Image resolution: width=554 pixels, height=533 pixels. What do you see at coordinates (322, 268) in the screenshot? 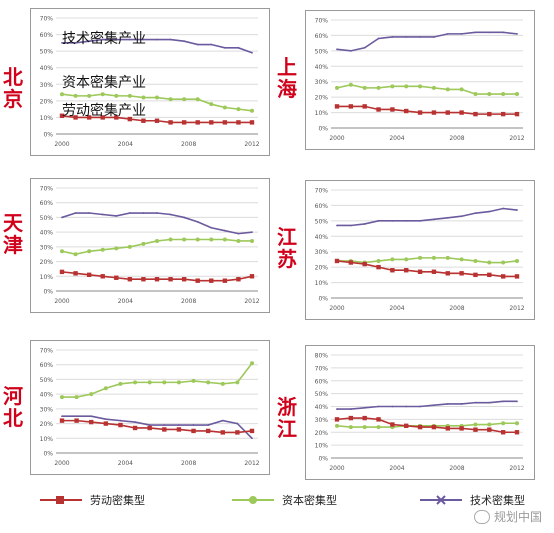
I see `y-tick-label: 20%` at bounding box center [322, 268].